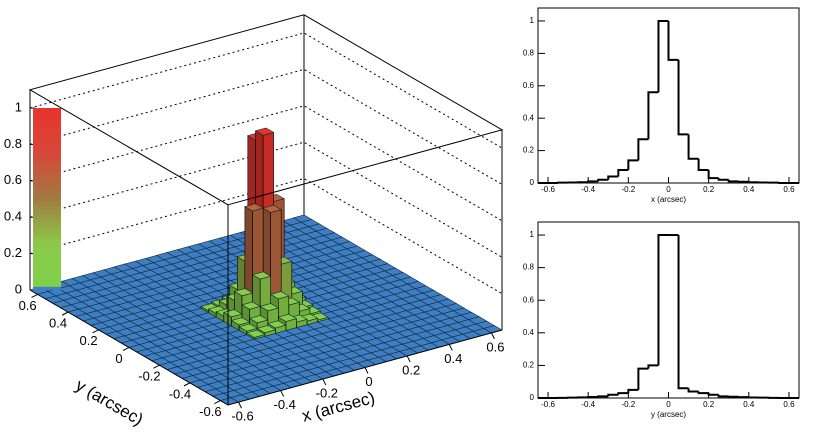 The height and width of the screenshot is (436, 831). What do you see at coordinates (242, 416) in the screenshot?
I see `x-tick-label: -0.6` at bounding box center [242, 416].